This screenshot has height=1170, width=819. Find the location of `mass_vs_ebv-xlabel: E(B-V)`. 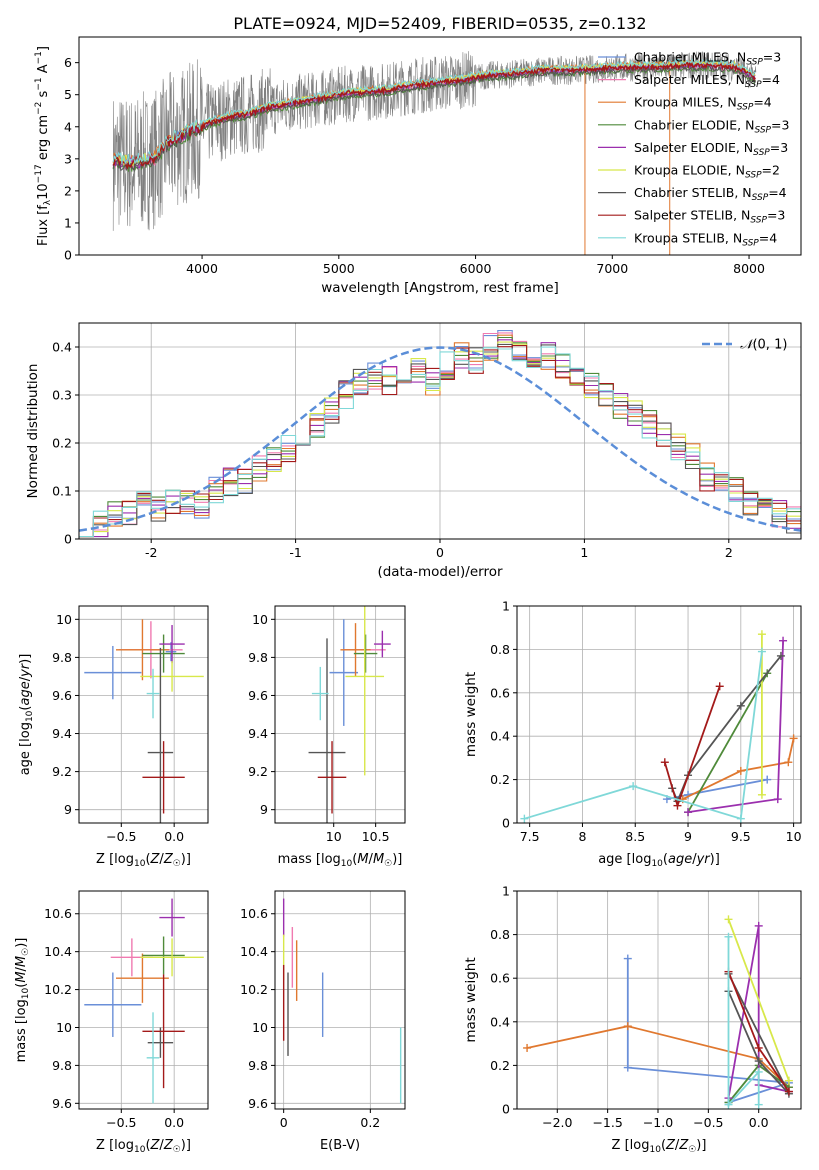

mass_vs_ebv-xlabel: E(B-V) is located at coordinates (340, 1145).